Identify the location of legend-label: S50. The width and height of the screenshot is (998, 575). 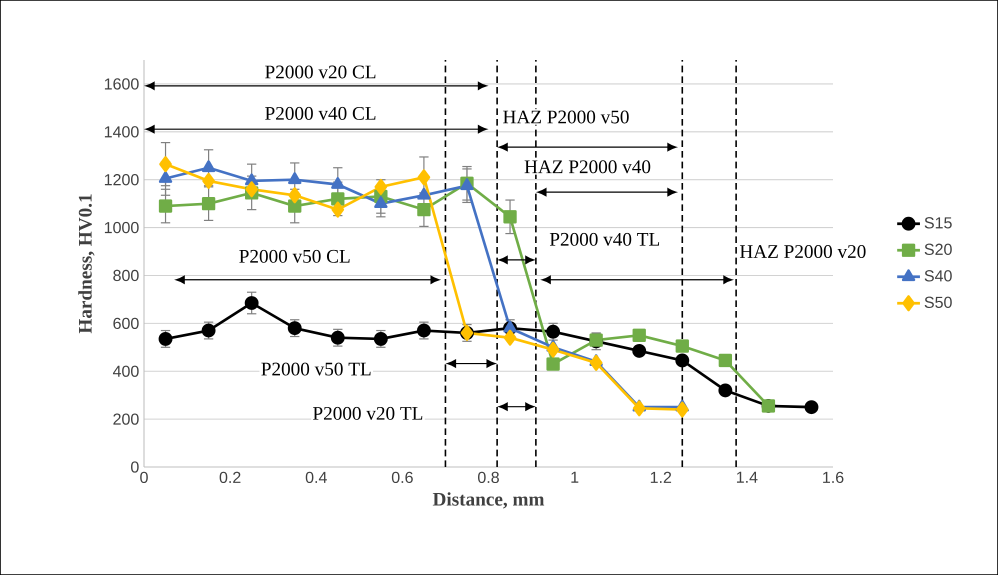
(938, 302).